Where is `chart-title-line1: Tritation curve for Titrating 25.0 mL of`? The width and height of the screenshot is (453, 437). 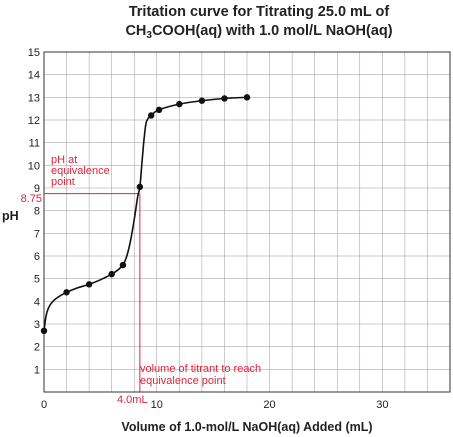
chart-title-line1: Tritation curve for Titrating 25.0 mL of is located at coordinates (259, 12).